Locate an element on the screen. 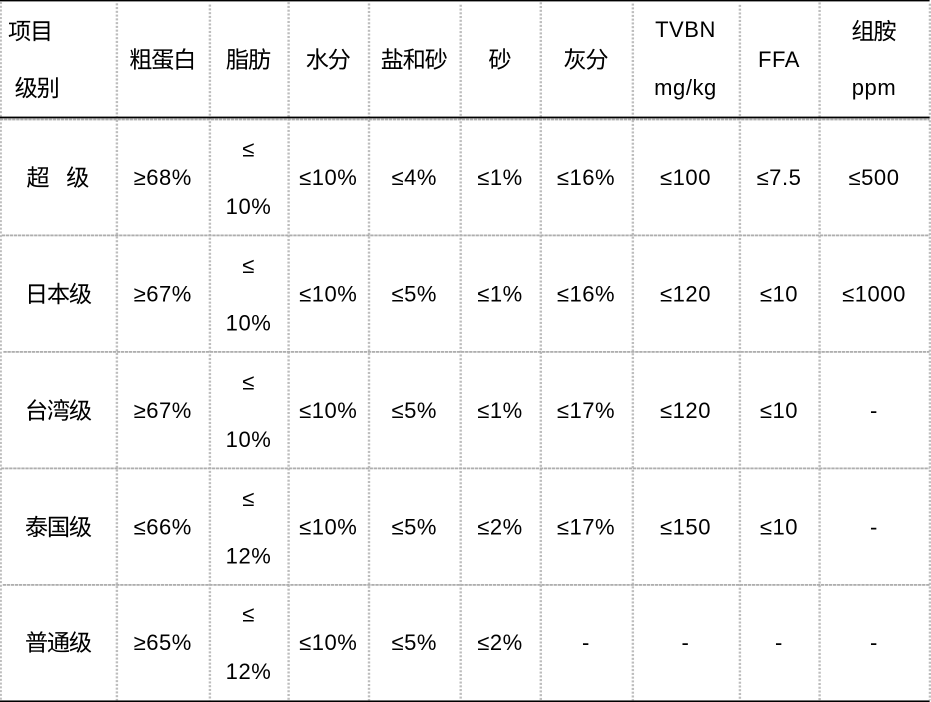 This screenshot has height=702, width=931. svg-text: ≤1000 is located at coordinates (874, 293).